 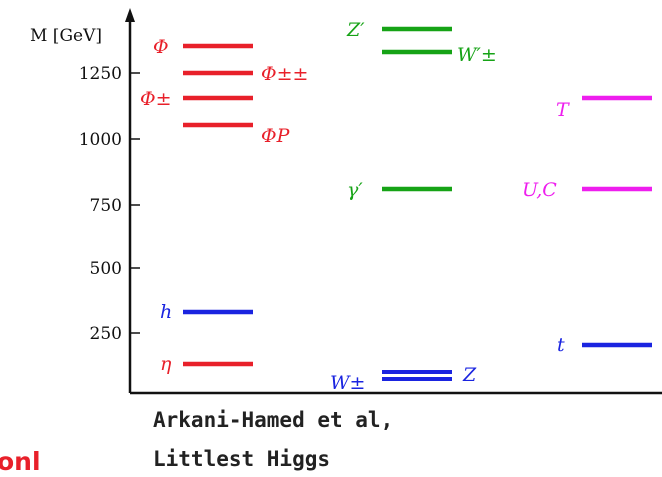 What do you see at coordinates (130, 15) in the screenshot?
I see `y-axis-arrow` at bounding box center [130, 15].